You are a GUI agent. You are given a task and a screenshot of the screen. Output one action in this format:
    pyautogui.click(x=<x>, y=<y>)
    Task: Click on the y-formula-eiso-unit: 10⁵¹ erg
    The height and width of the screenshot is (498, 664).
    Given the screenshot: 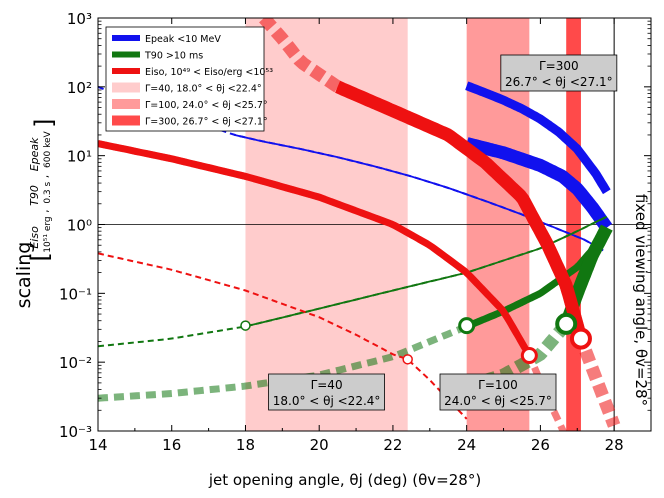 What is the action you would take?
    pyautogui.click(x=48, y=234)
    